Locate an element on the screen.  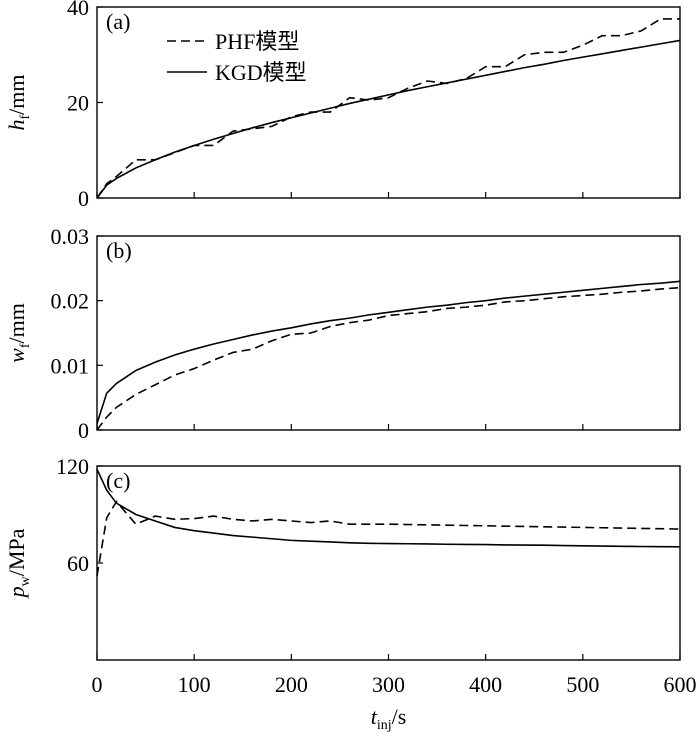
panel-label: (b) is located at coordinates (119, 250).